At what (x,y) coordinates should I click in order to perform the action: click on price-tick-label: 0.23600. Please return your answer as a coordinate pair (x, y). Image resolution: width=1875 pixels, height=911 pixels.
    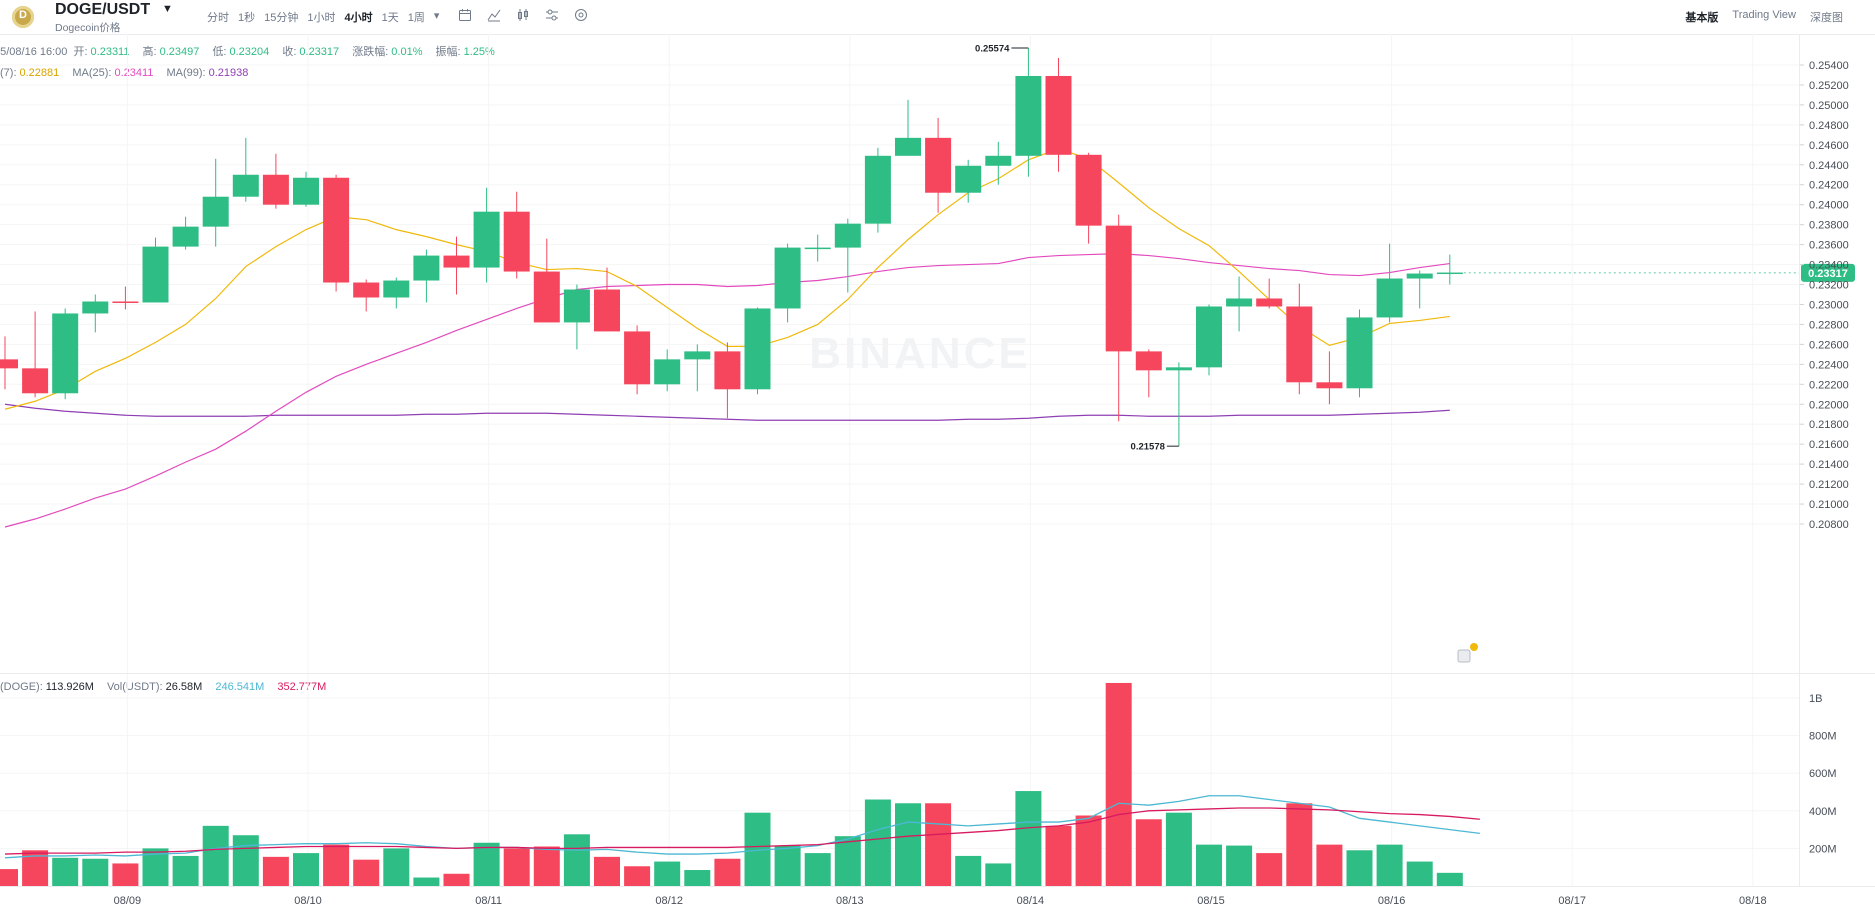
    Looking at the image, I should click on (1829, 246).